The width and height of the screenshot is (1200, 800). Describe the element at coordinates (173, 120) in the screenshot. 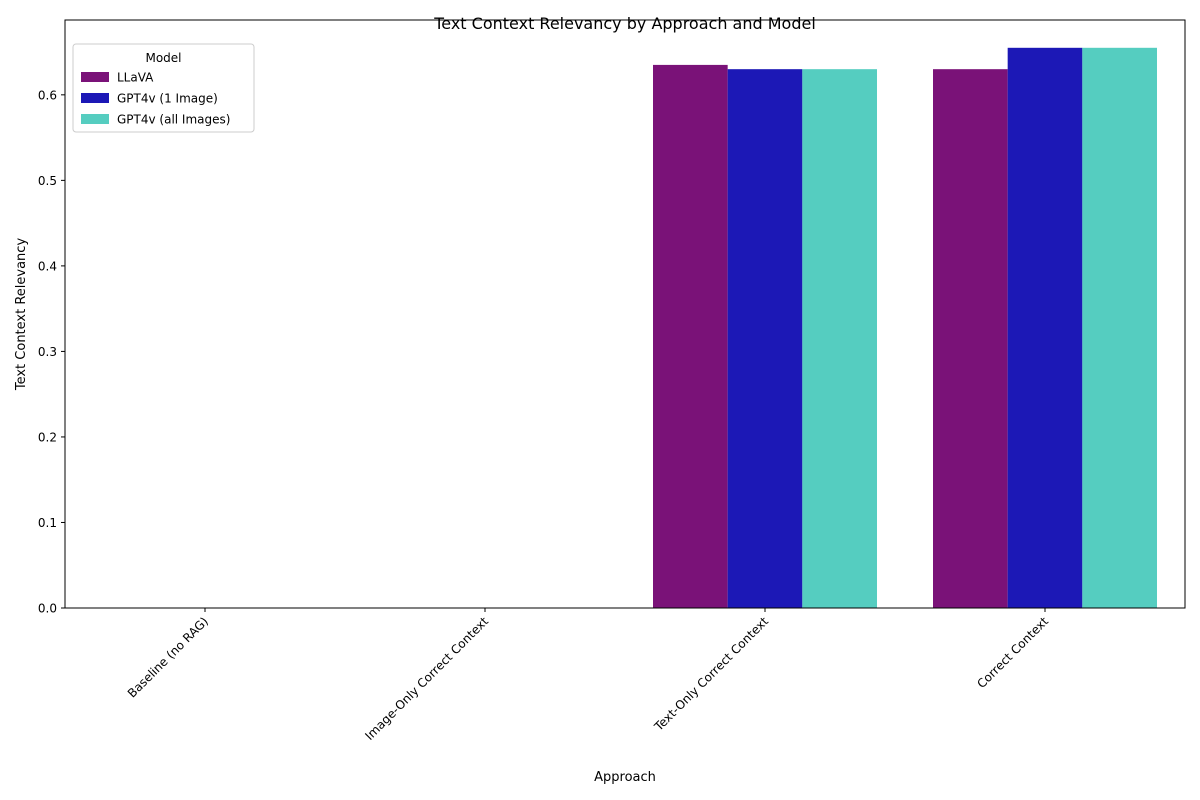

I see `legend-label: GPT4v (all Images)` at that location.